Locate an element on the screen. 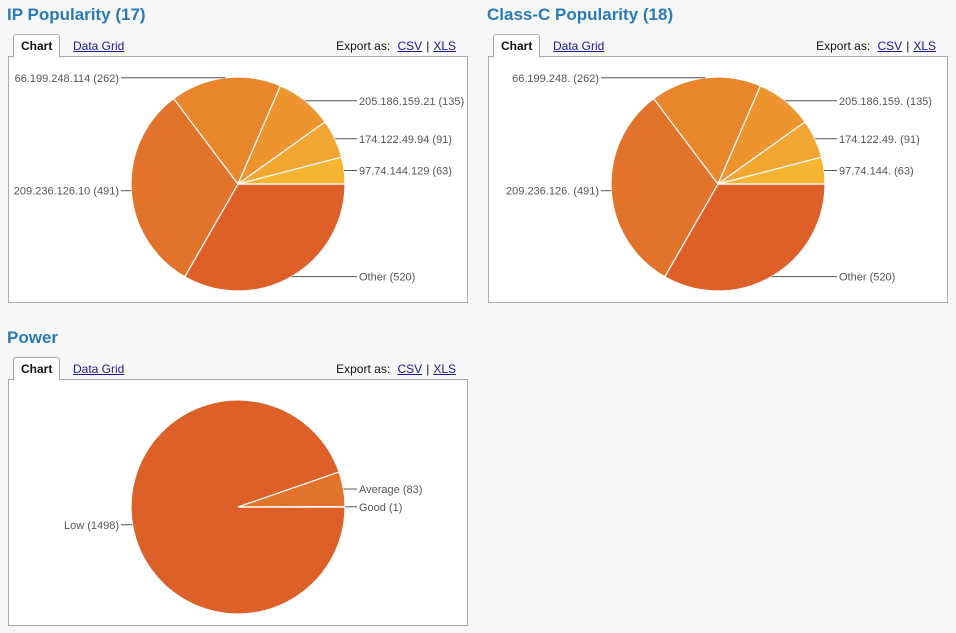  slice-label: Average (83) is located at coordinates (390, 490).